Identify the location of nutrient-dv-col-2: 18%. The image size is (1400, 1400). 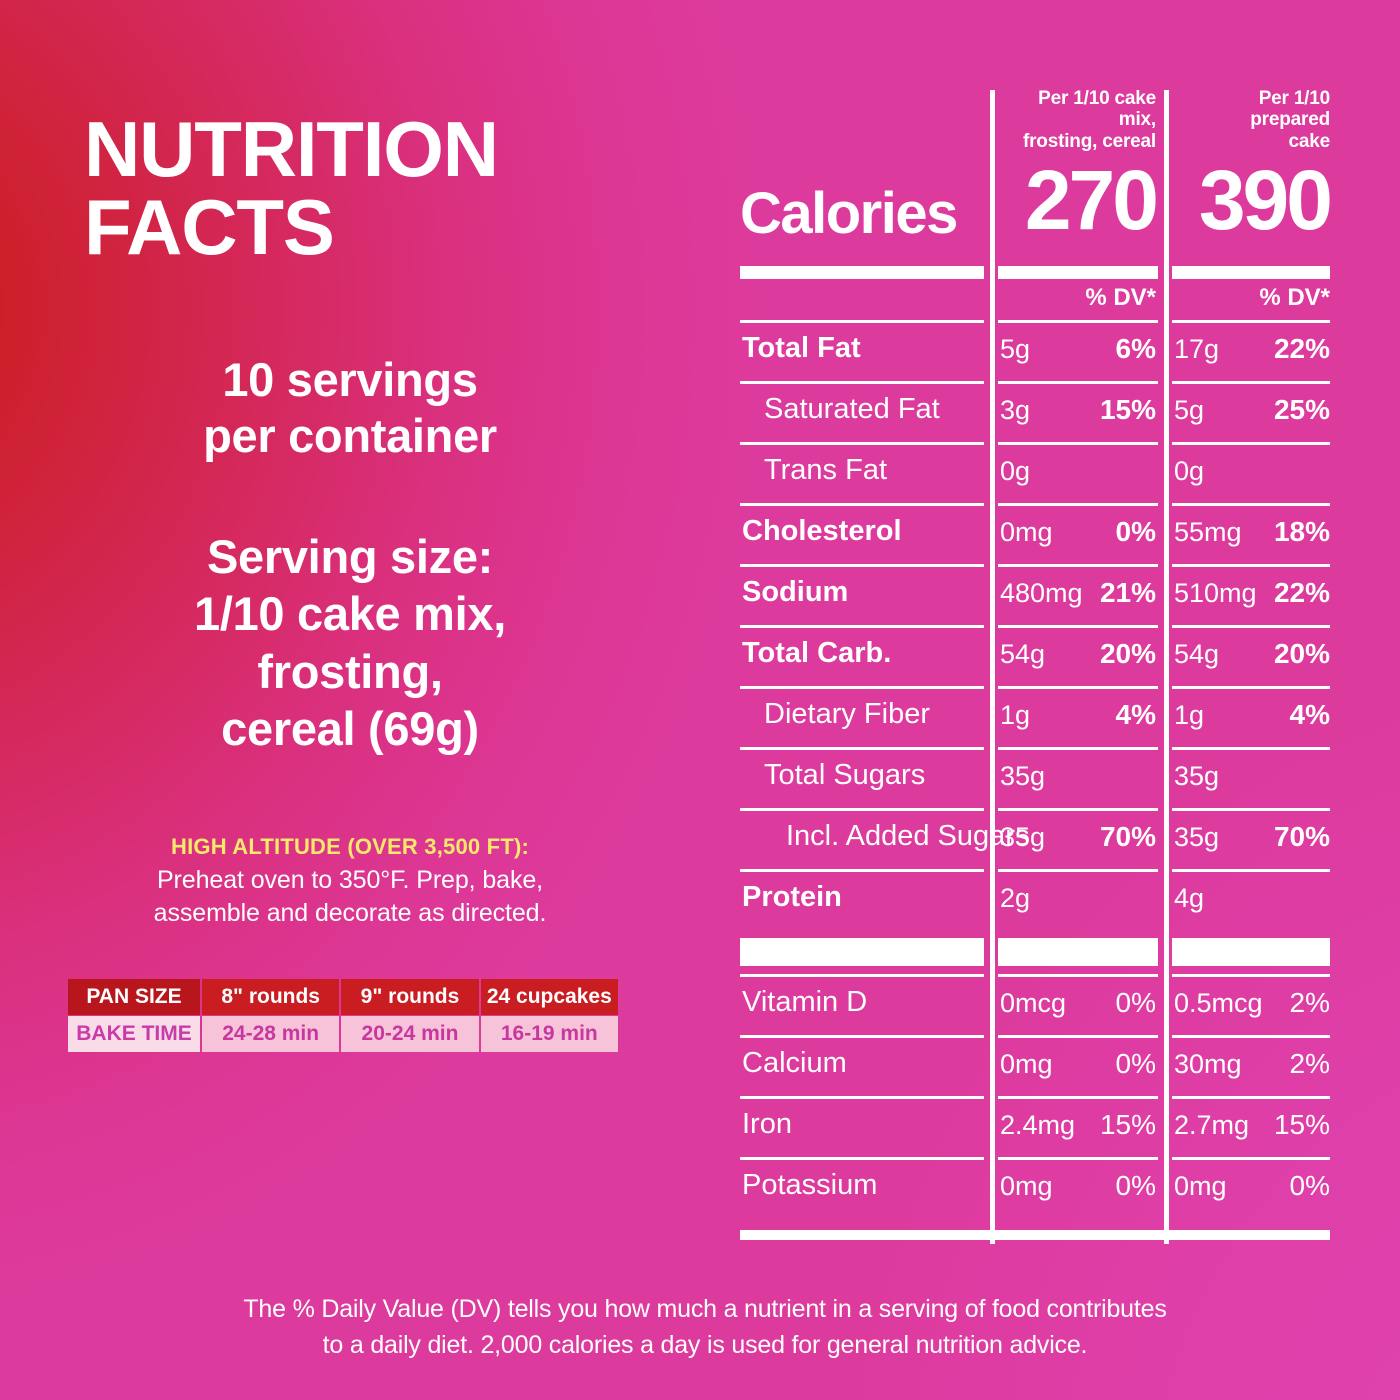
(1301, 531).